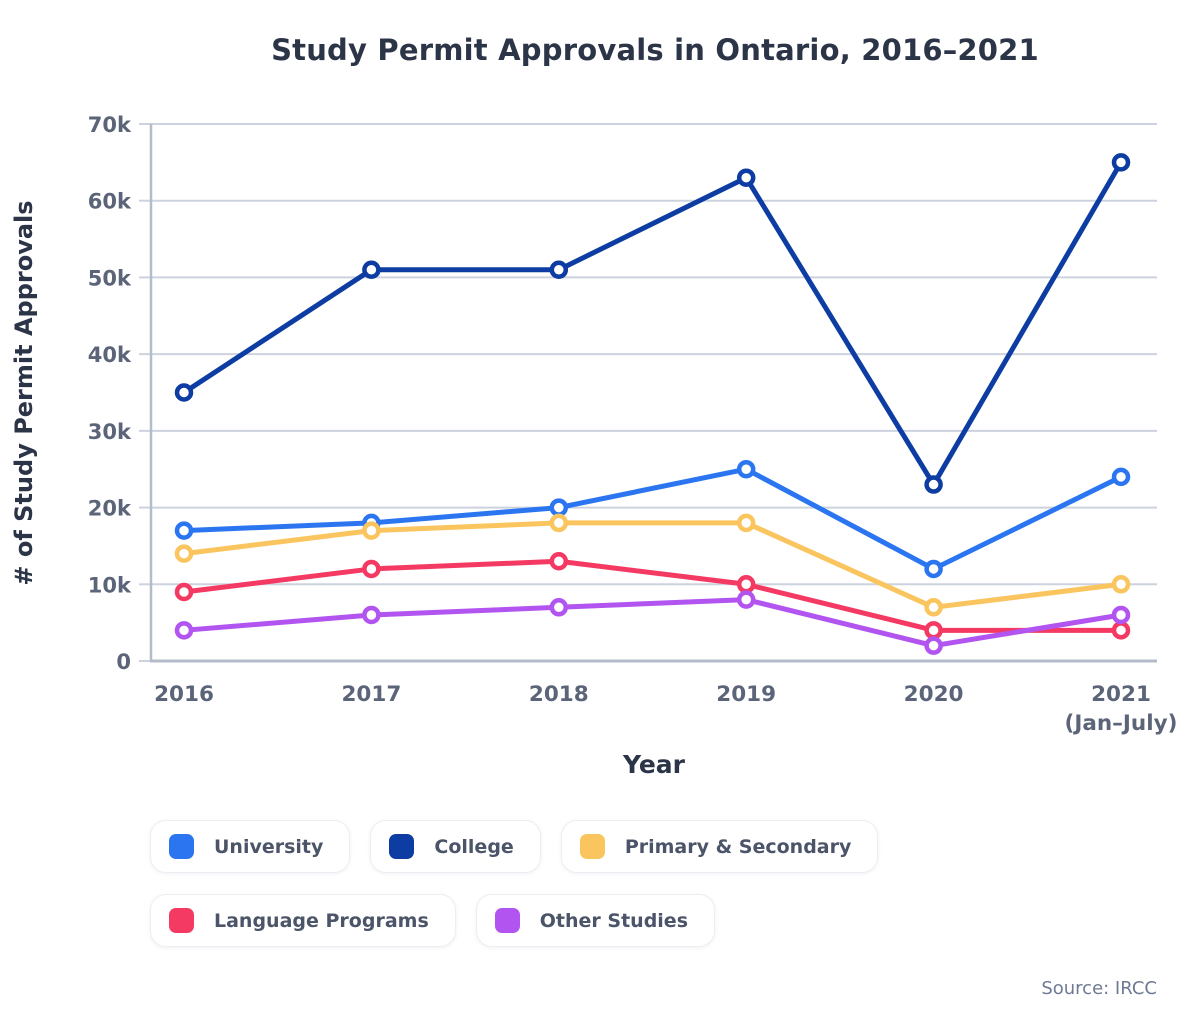 Image resolution: width=1200 pixels, height=1030 pixels. What do you see at coordinates (1121, 694) in the screenshot?
I see `x-tick-label: 2021` at bounding box center [1121, 694].